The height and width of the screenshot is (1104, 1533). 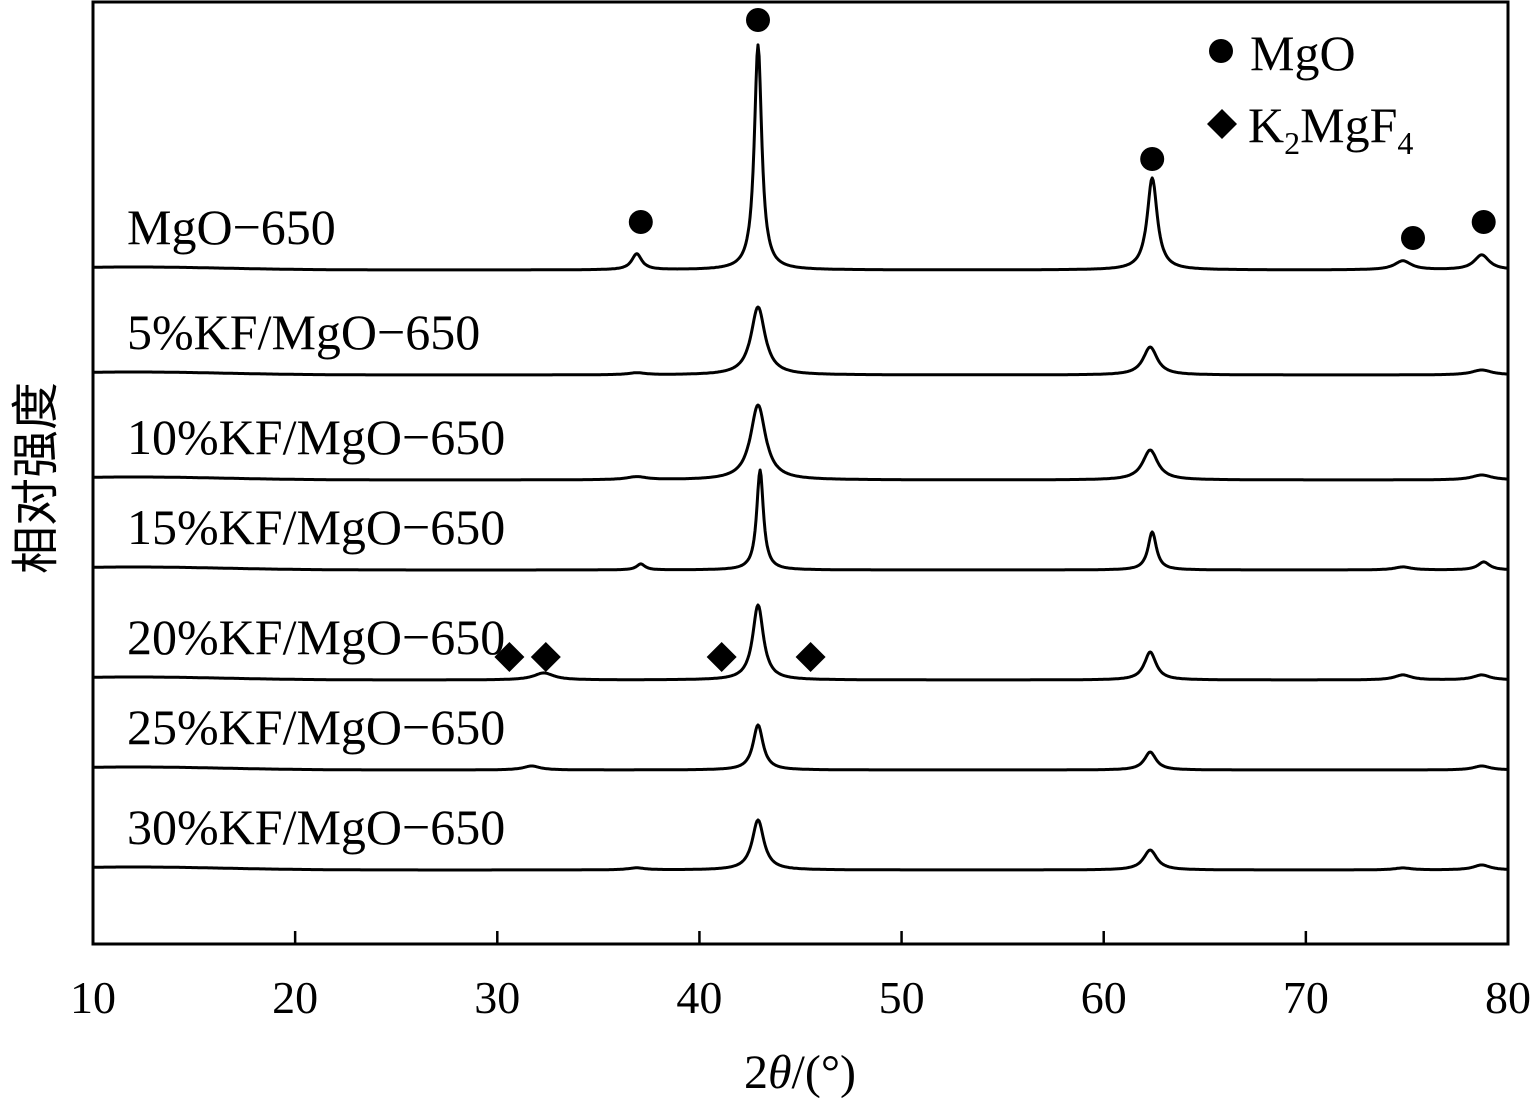 I want to click on legend-k2mgf4-diamond-icon, so click(x=1222, y=124).